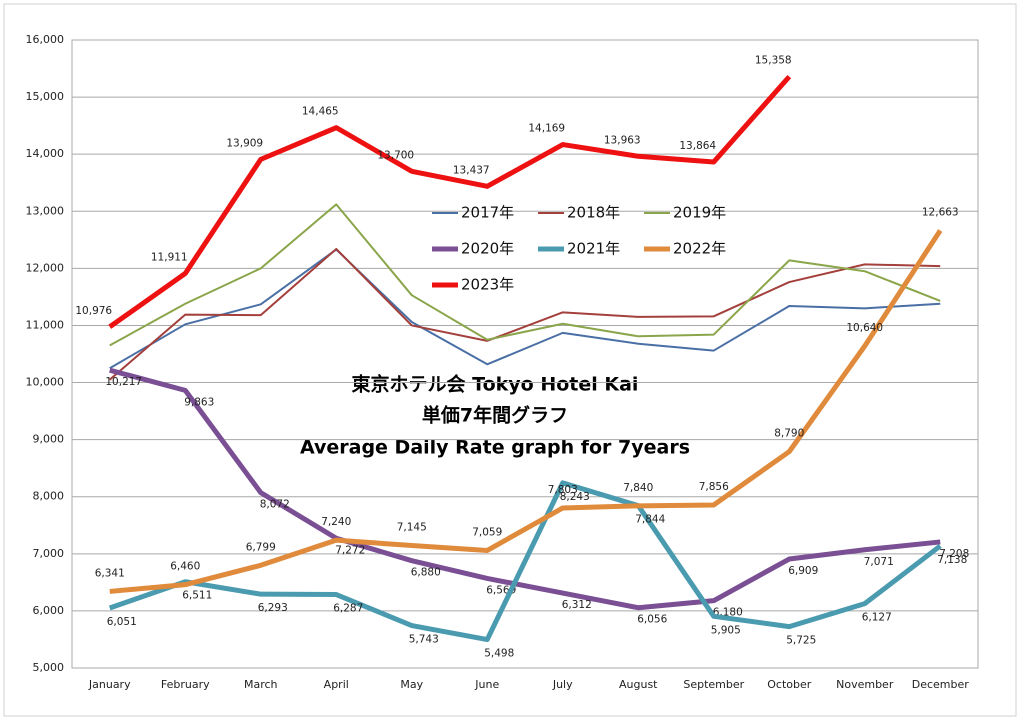  I want to click on data-label: 13,963, so click(622, 140).